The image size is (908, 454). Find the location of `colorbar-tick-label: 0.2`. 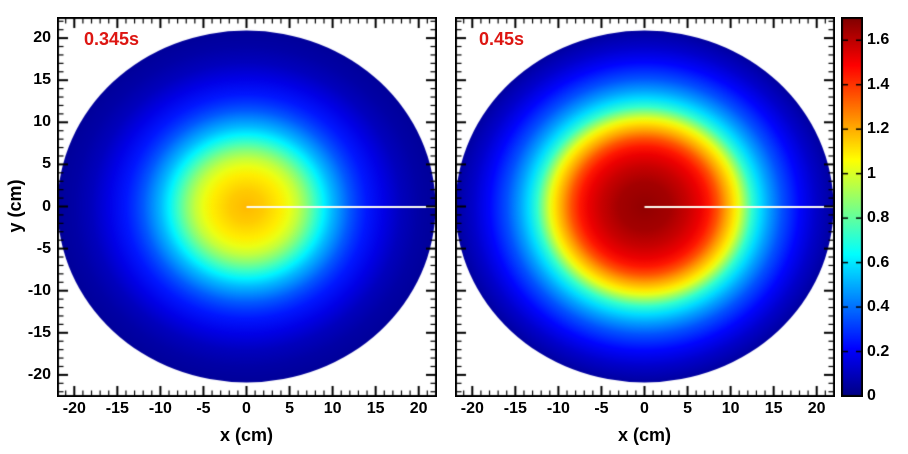

colorbar-tick-label: 0.2 is located at coordinates (878, 351).